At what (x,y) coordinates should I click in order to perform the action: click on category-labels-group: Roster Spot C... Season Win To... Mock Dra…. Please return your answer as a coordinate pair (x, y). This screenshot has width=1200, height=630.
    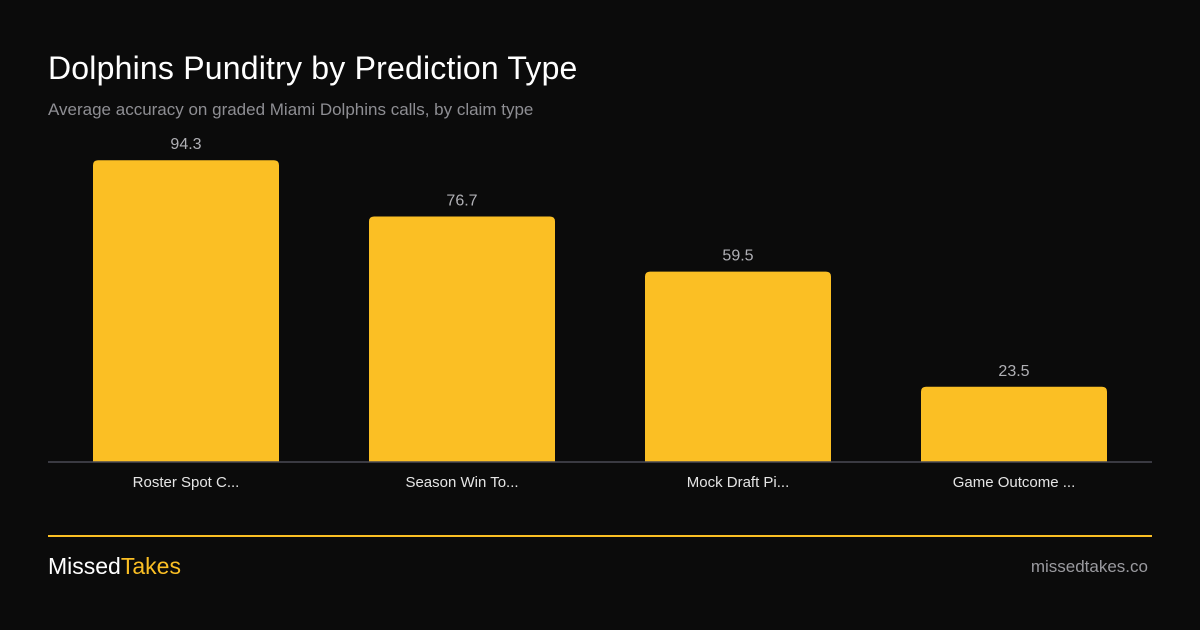
    Looking at the image, I should click on (604, 482).